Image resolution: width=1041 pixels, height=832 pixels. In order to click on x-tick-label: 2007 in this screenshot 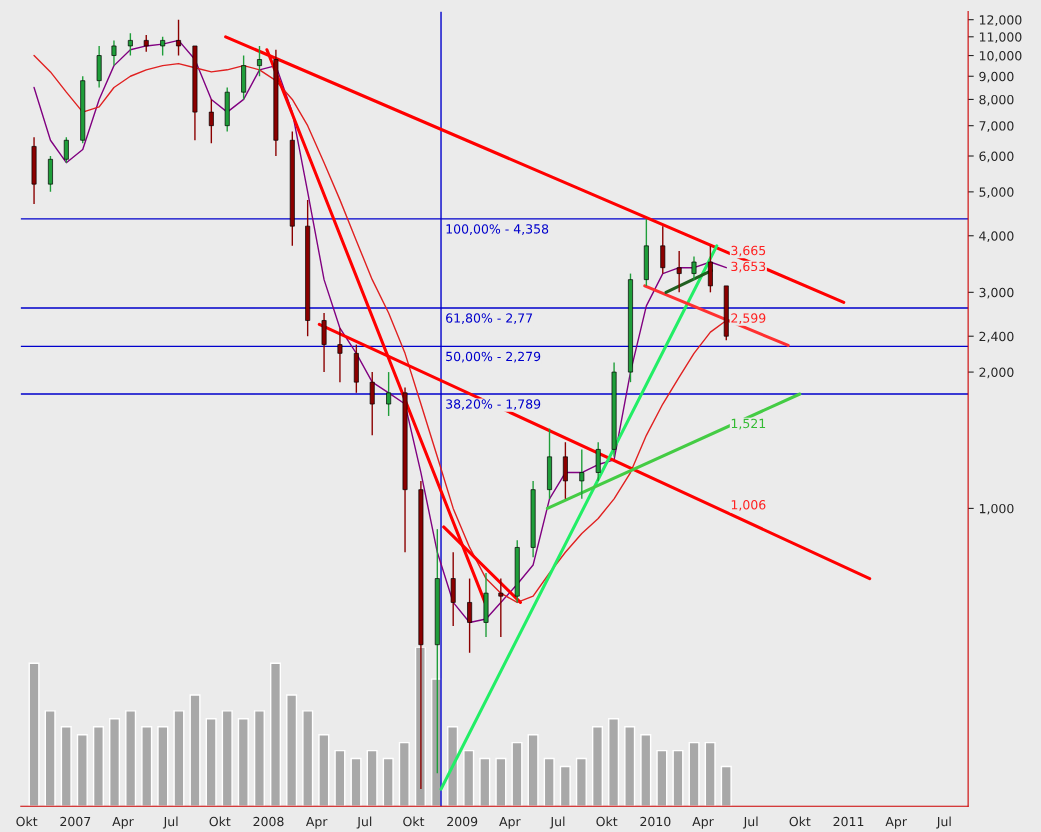, I will do `click(75, 821)`.